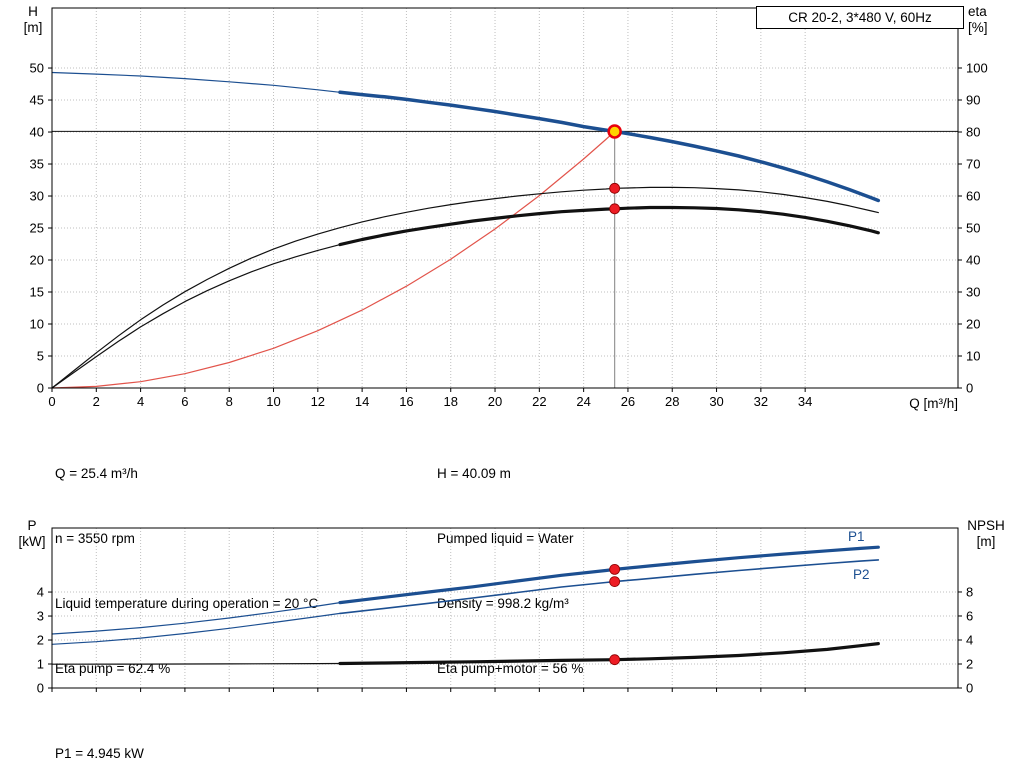  I want to click on p2-dot, so click(615, 582).